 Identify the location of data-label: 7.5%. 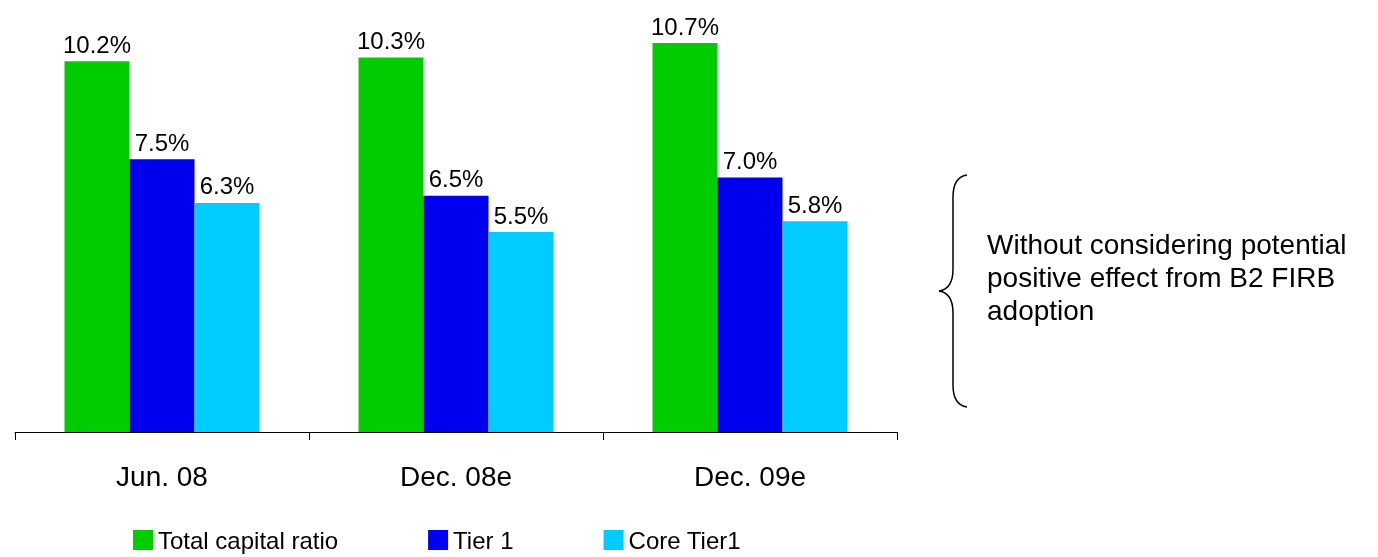
(162, 142).